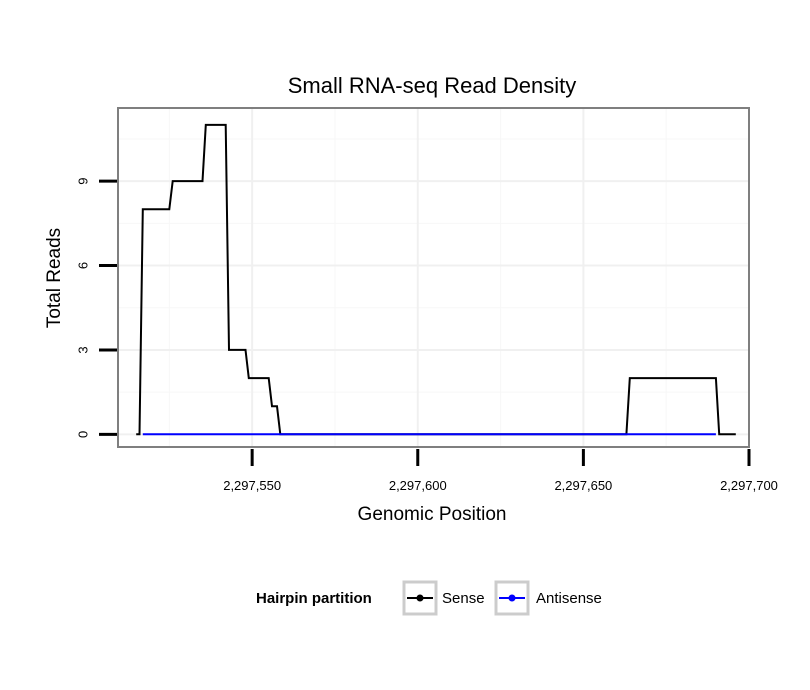  I want to click on x-tick-label: 2,297,700, so click(749, 485).